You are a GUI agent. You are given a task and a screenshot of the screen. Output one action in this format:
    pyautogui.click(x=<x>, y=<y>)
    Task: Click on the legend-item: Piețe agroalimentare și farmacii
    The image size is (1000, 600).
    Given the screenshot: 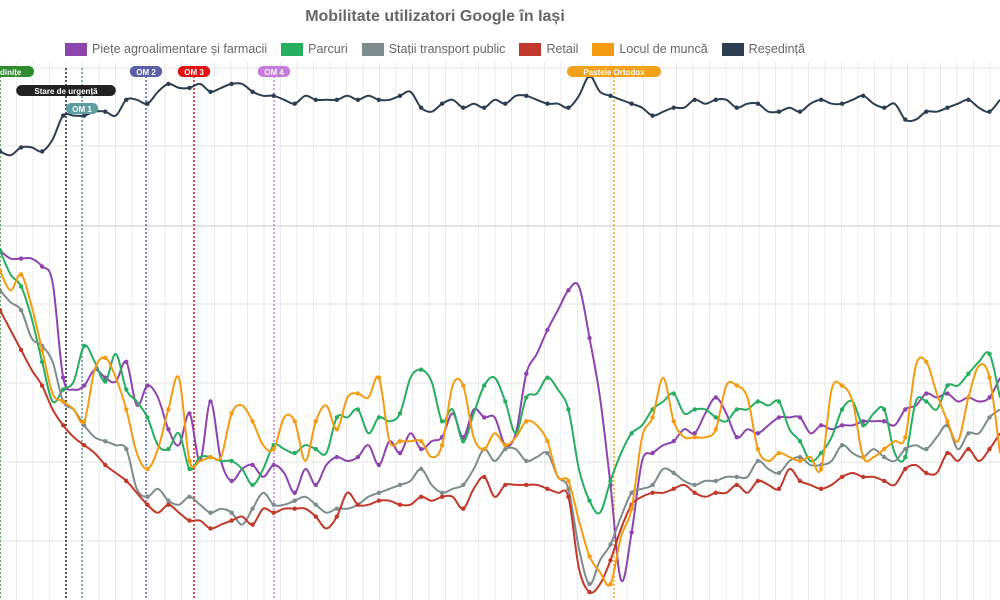 What is the action you would take?
    pyautogui.click(x=166, y=49)
    